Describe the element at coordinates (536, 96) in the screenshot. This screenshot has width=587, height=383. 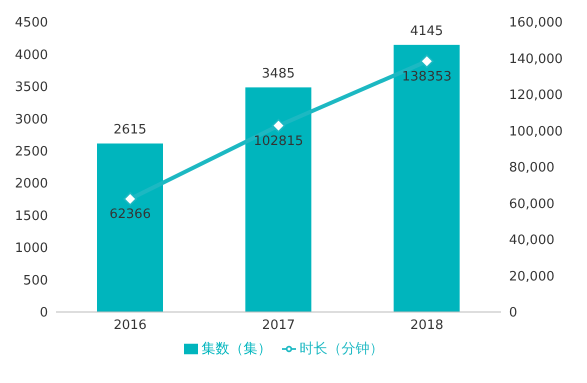
I see `y2-tick-label: 120,000` at that location.